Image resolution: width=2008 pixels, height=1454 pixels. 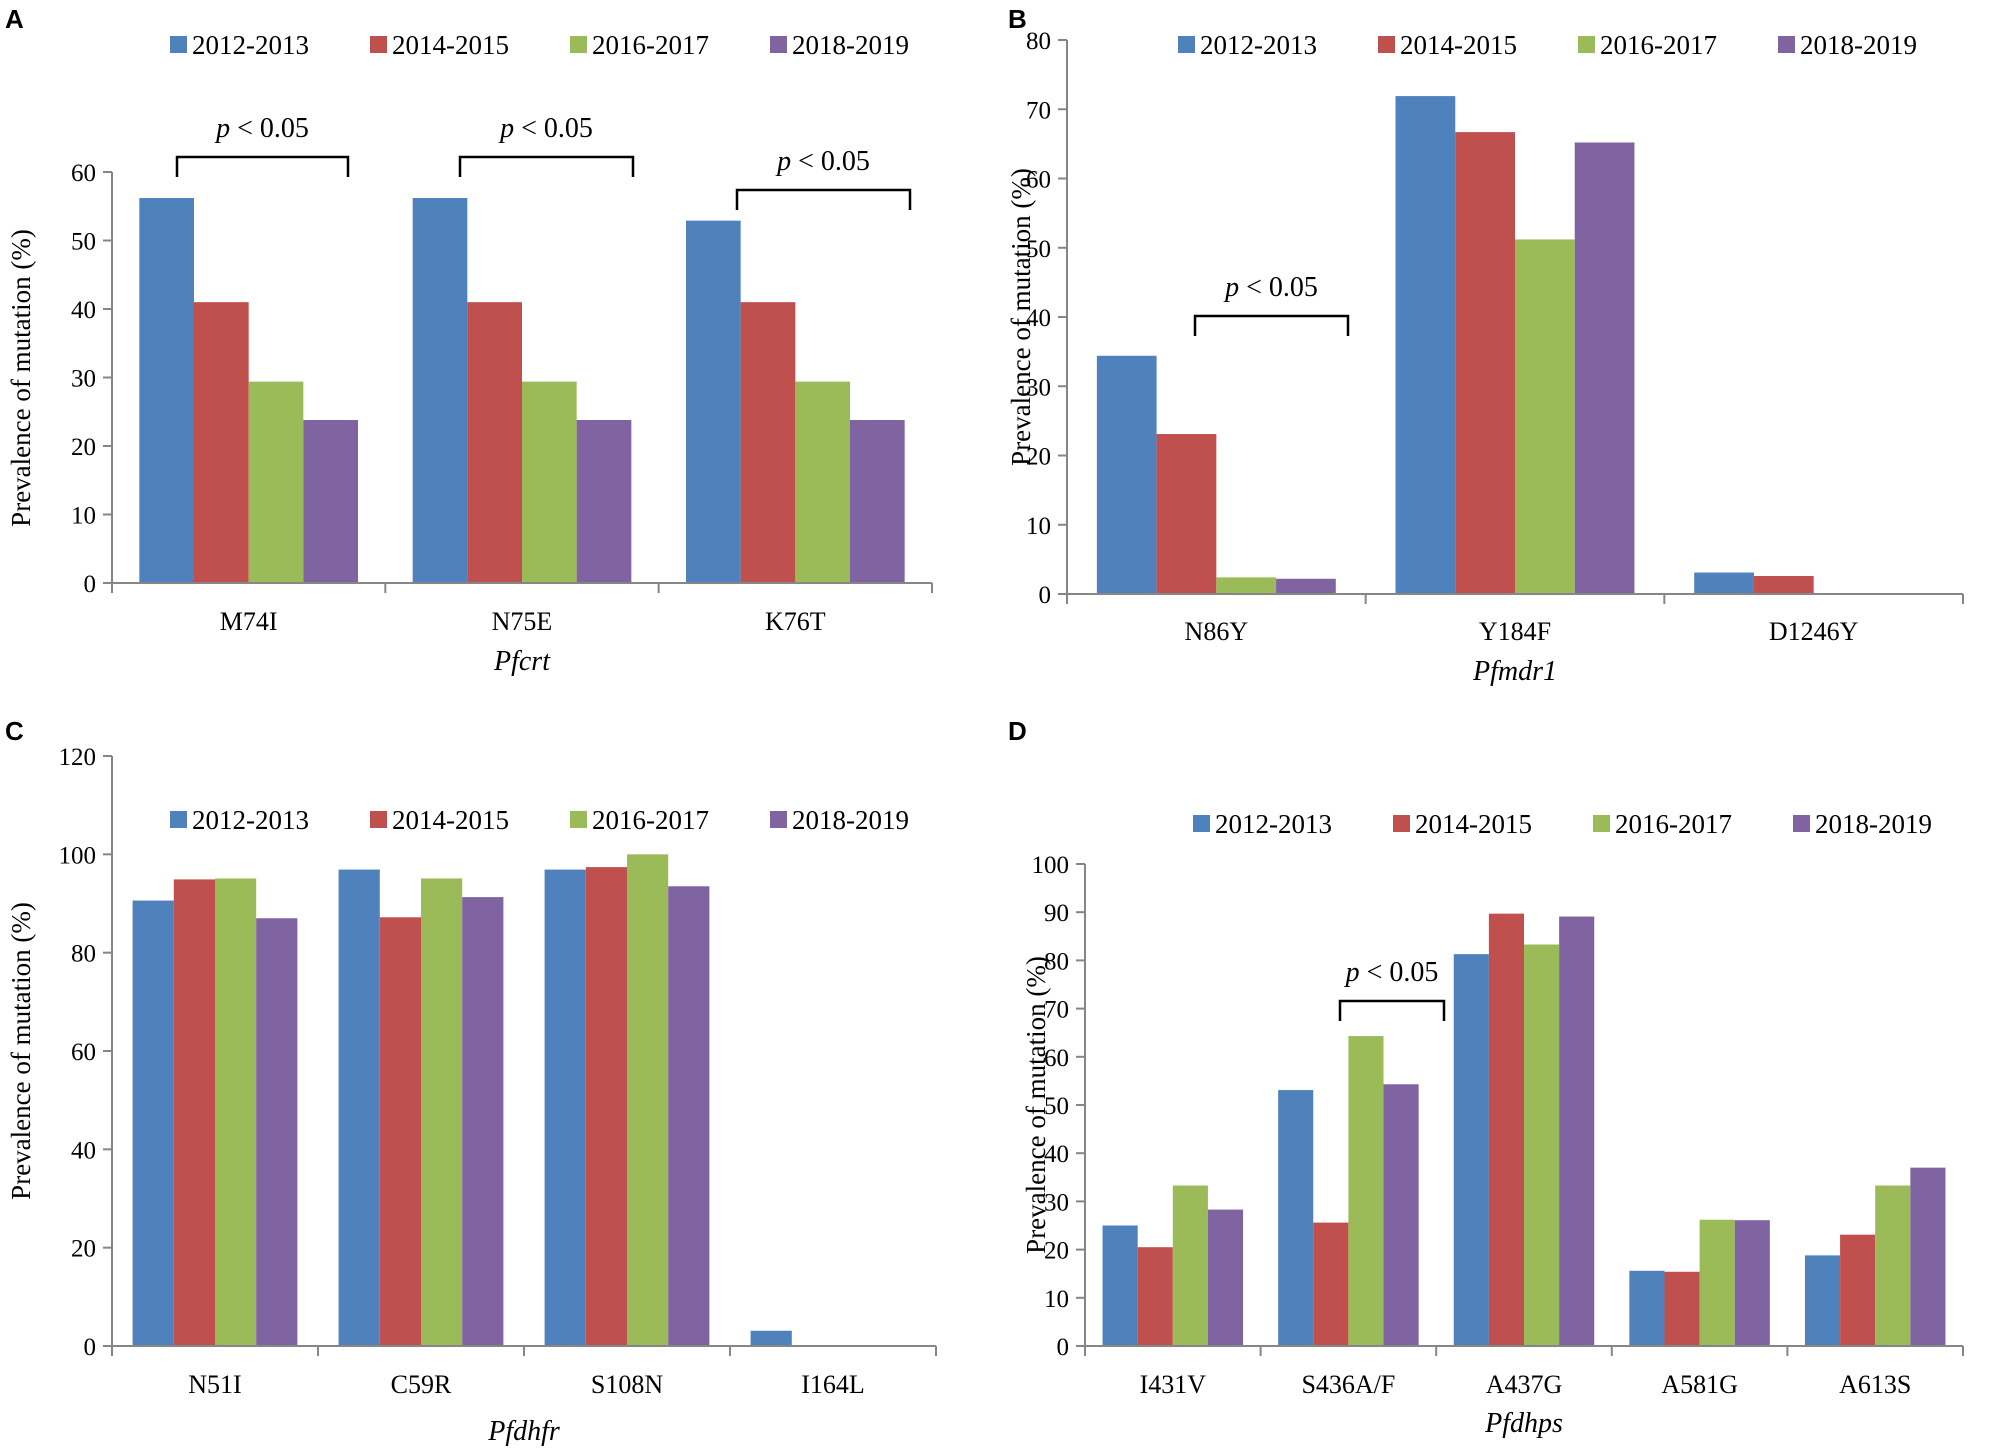 What do you see at coordinates (166, 390) in the screenshot?
I see `panel-a-bar-m74i-2012-2013` at bounding box center [166, 390].